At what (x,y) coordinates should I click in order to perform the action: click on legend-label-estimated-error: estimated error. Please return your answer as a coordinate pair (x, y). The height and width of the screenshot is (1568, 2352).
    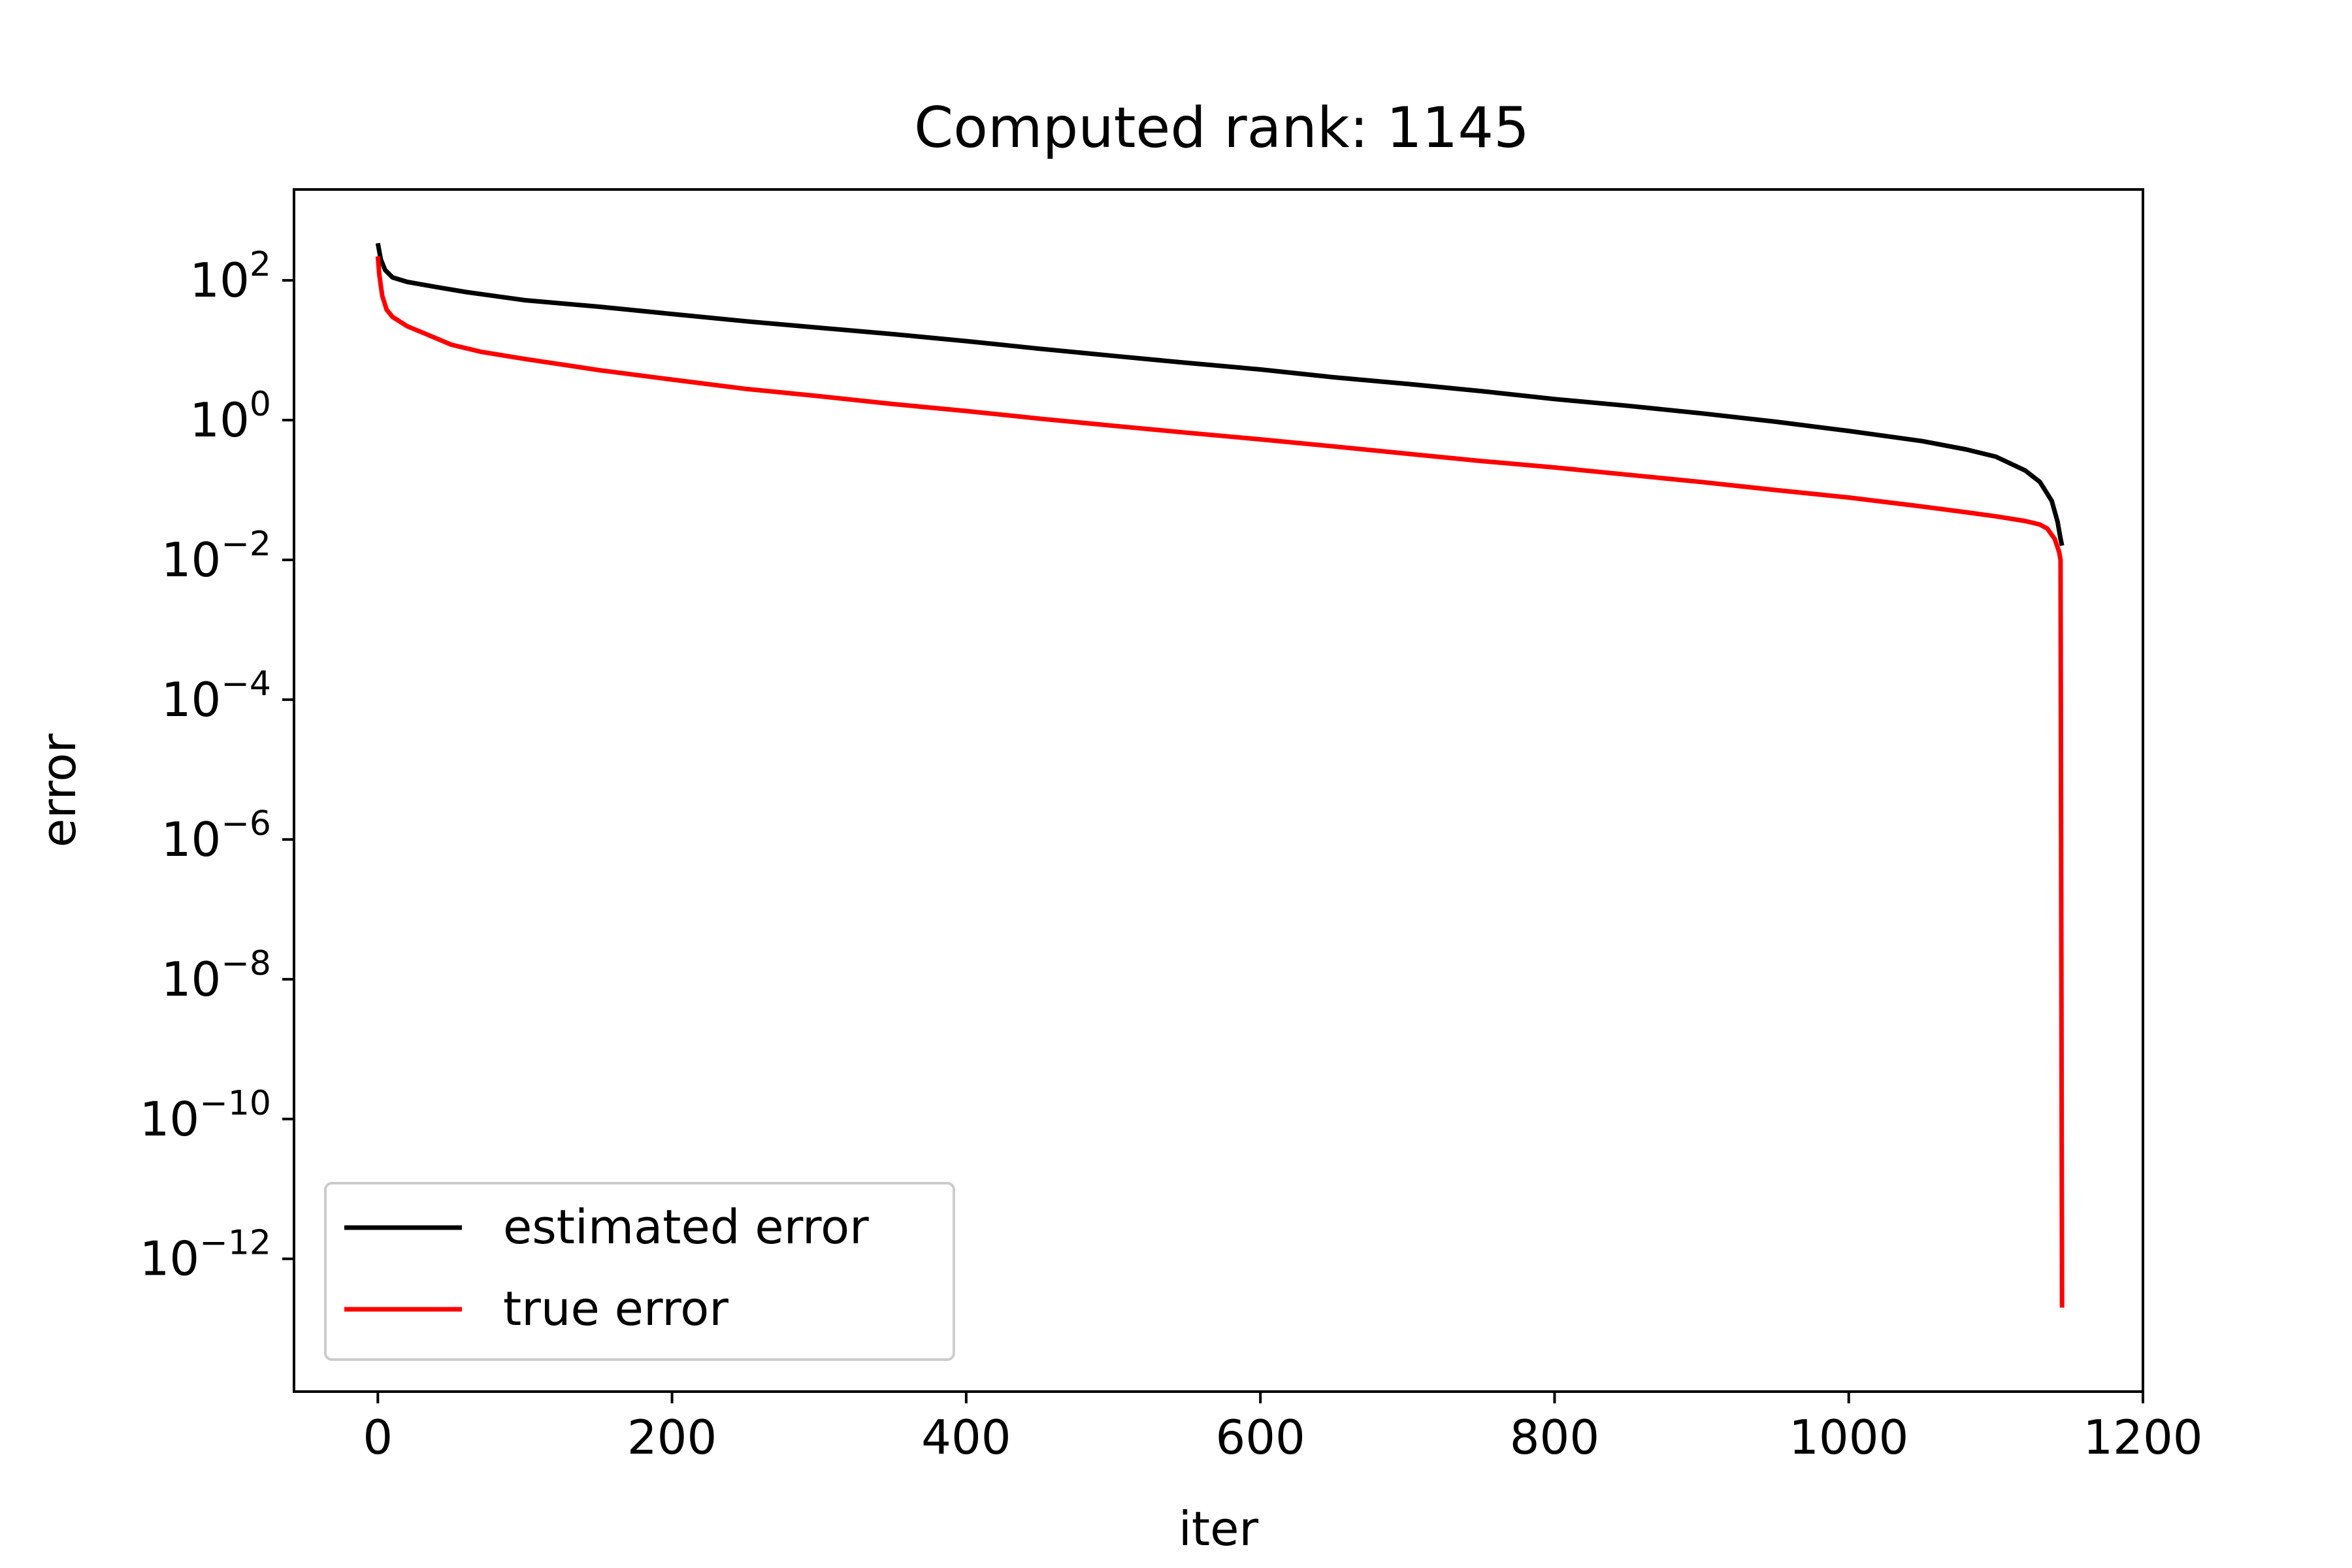
    Looking at the image, I should click on (686, 1227).